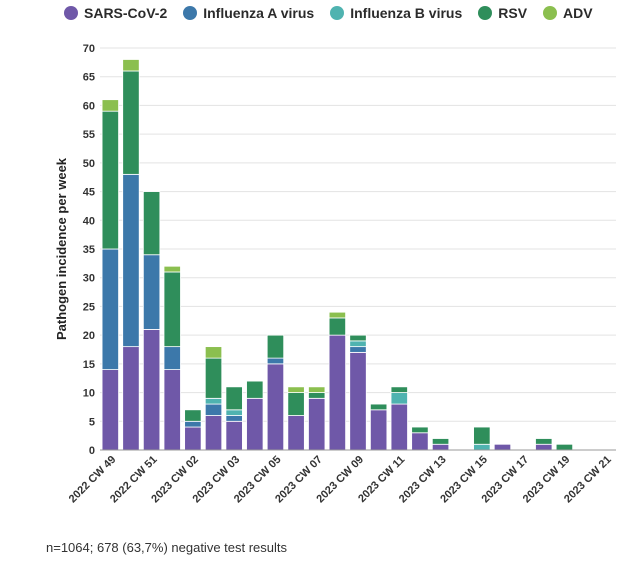  What do you see at coordinates (89, 106) in the screenshot?
I see `y-tick-label: 60` at bounding box center [89, 106].